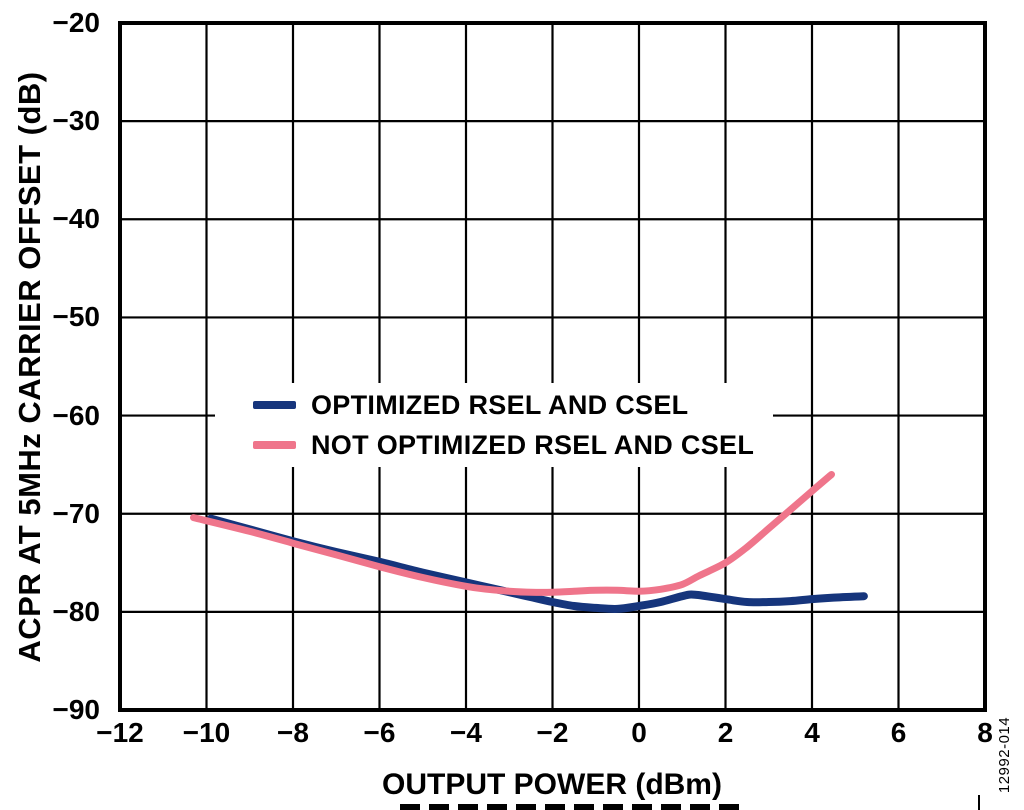  I want to click on x-tick-label: −8, so click(293, 732).